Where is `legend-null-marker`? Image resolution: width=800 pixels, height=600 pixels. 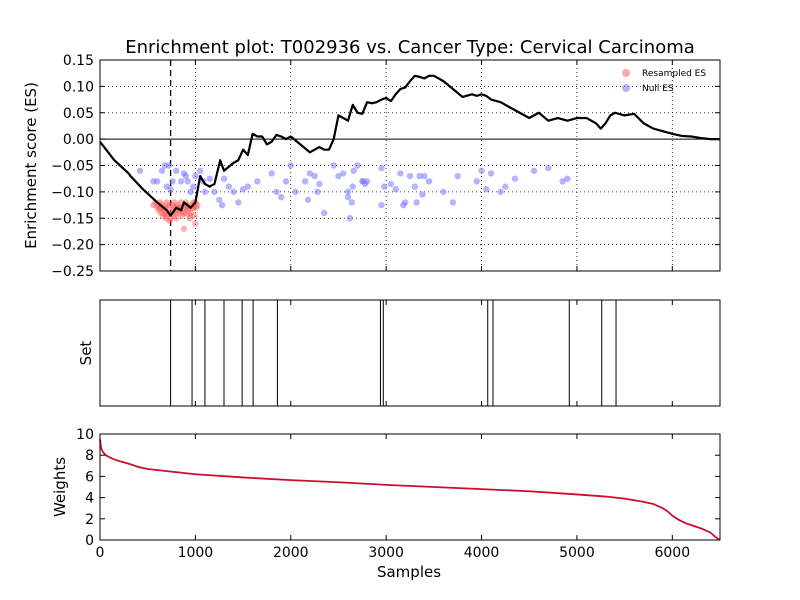
legend-null-marker is located at coordinates (626, 88).